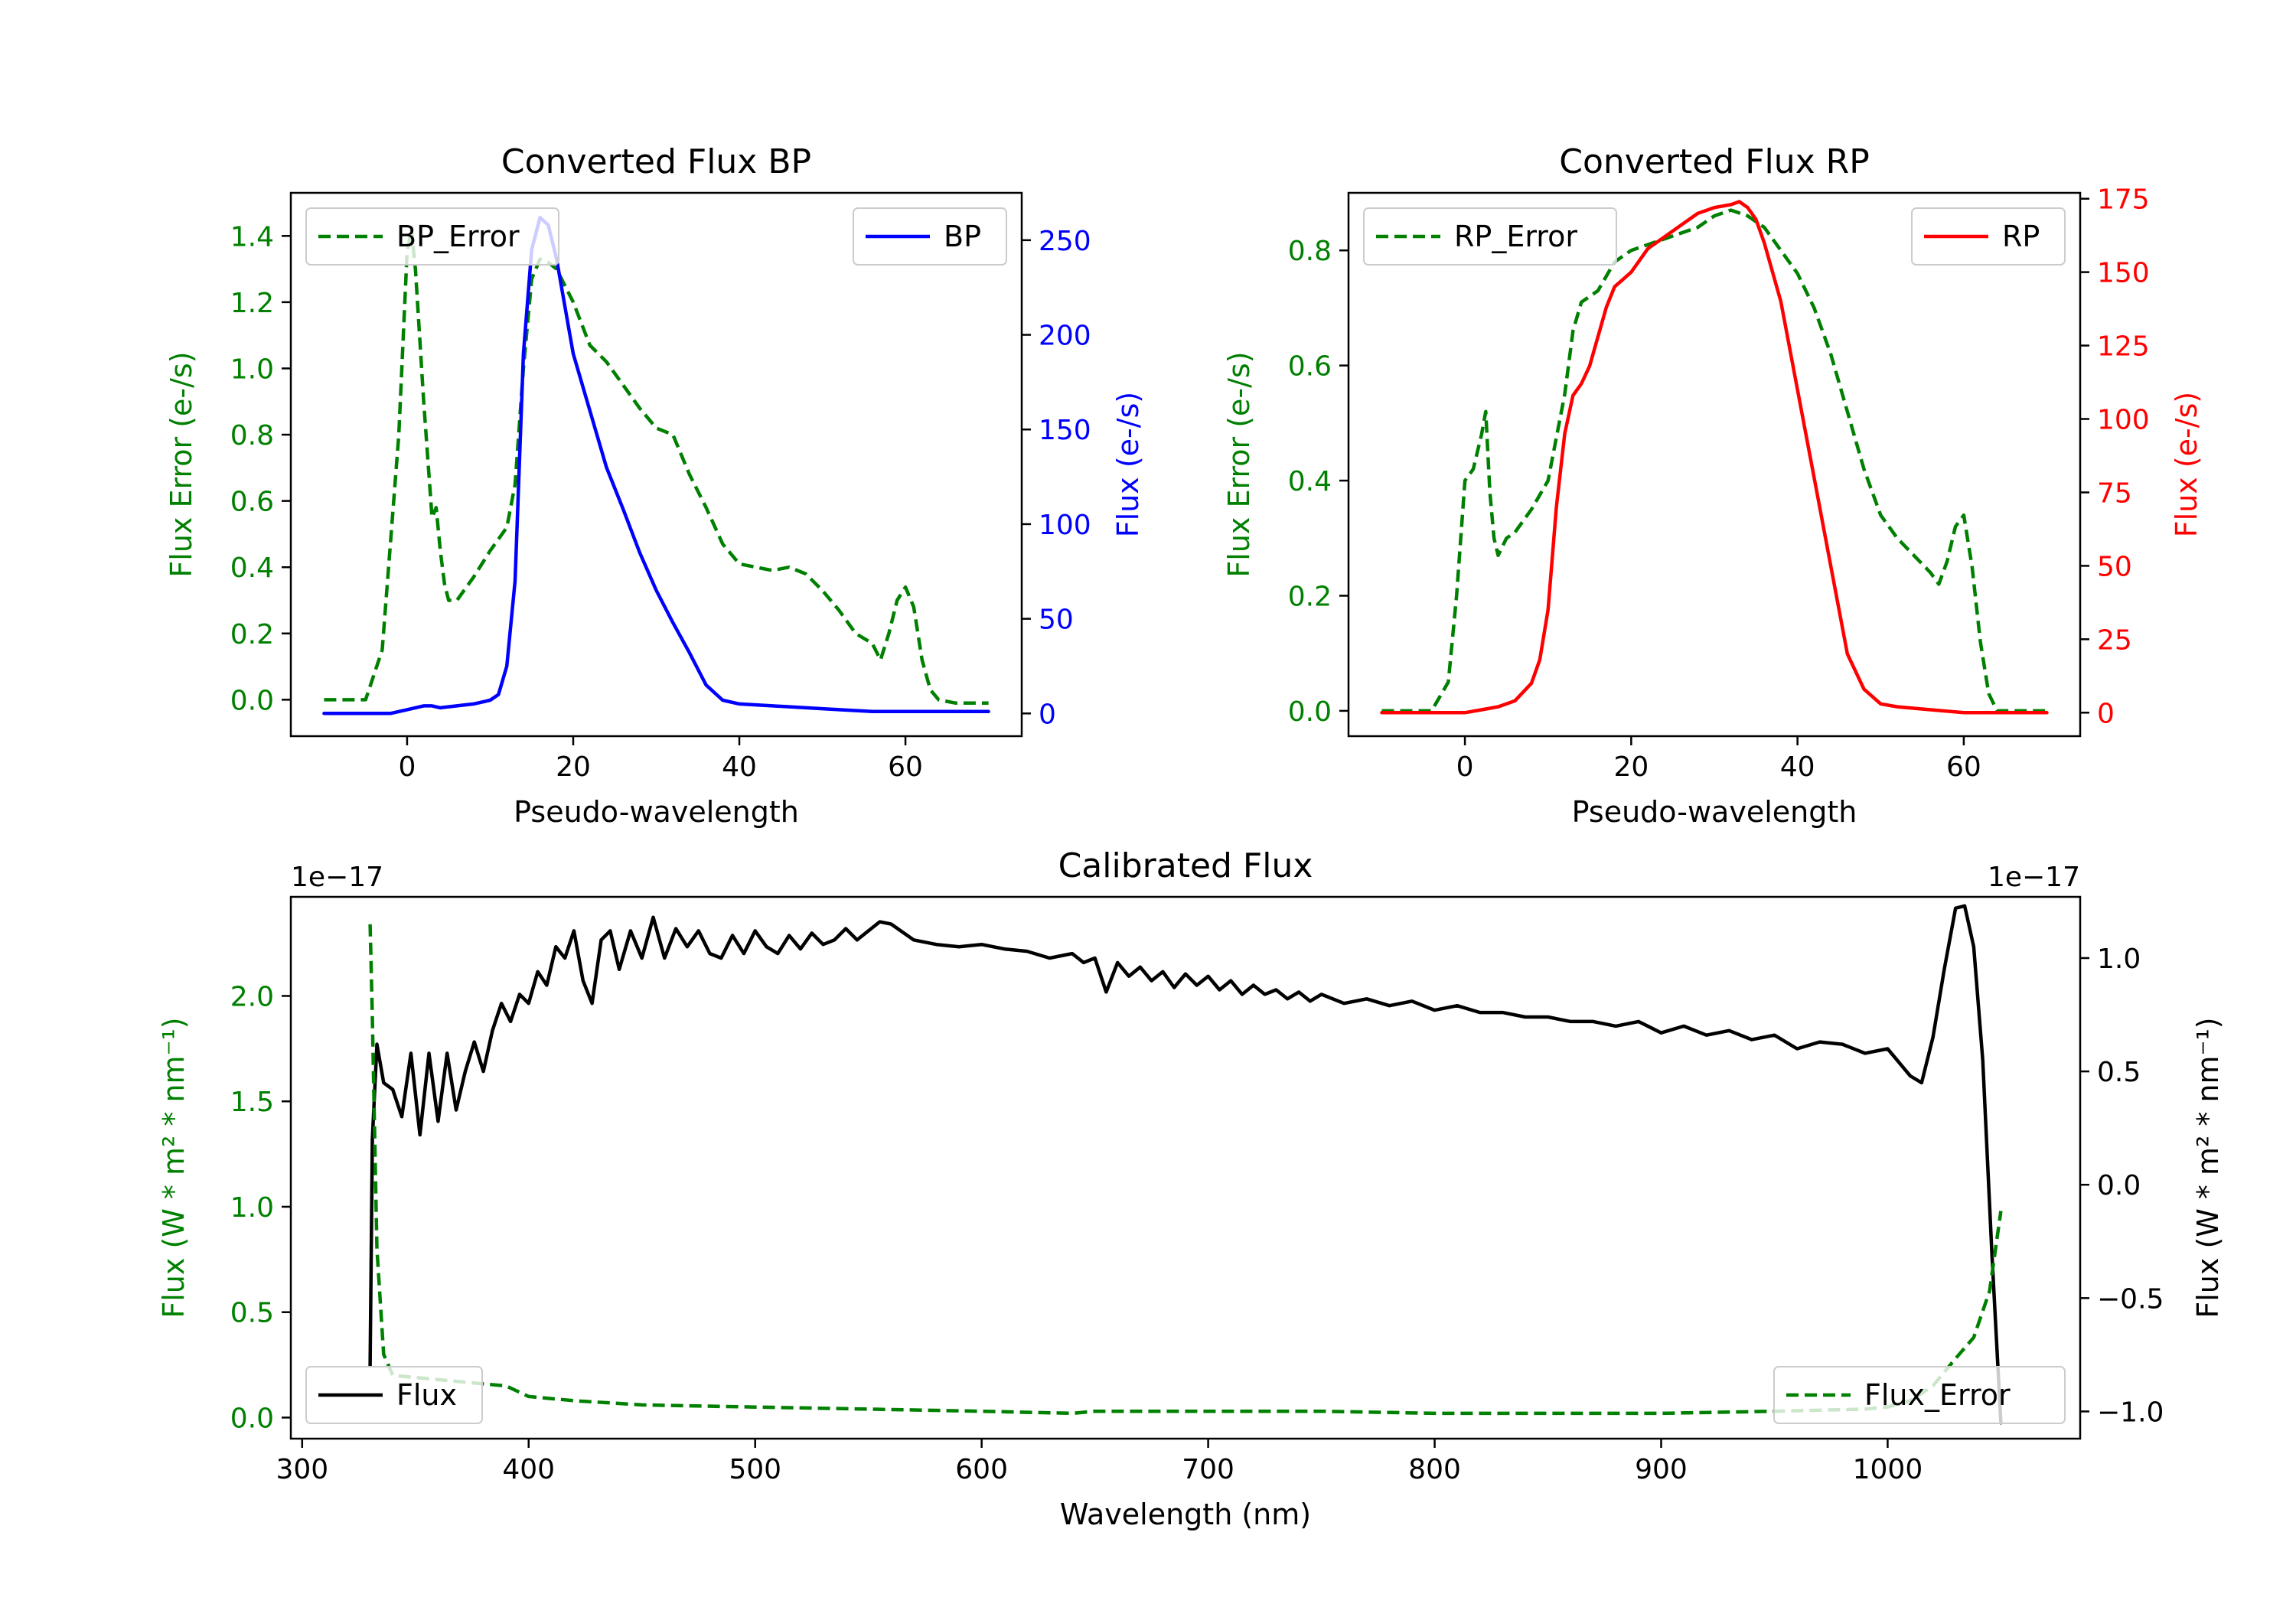 This screenshot has height=1607, width=2296. What do you see at coordinates (458, 237) in the screenshot?
I see `legend-bp-error-label: BP_Error` at bounding box center [458, 237].